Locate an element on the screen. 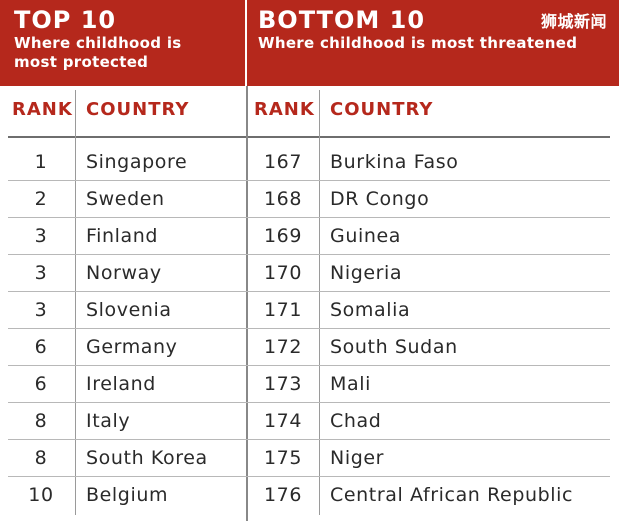  header-divider is located at coordinates (246, 43).